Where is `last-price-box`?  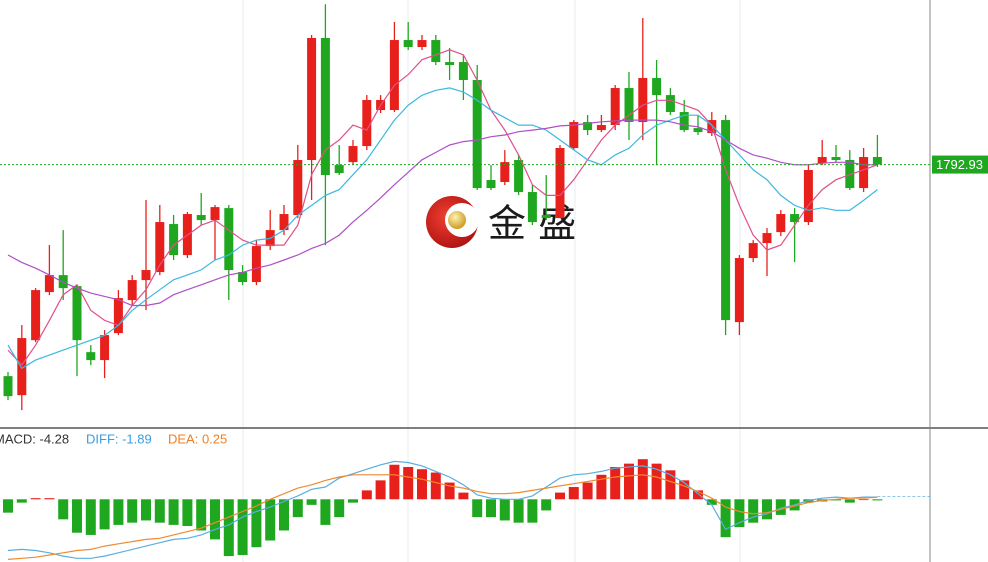
last-price-box is located at coordinates (960, 164).